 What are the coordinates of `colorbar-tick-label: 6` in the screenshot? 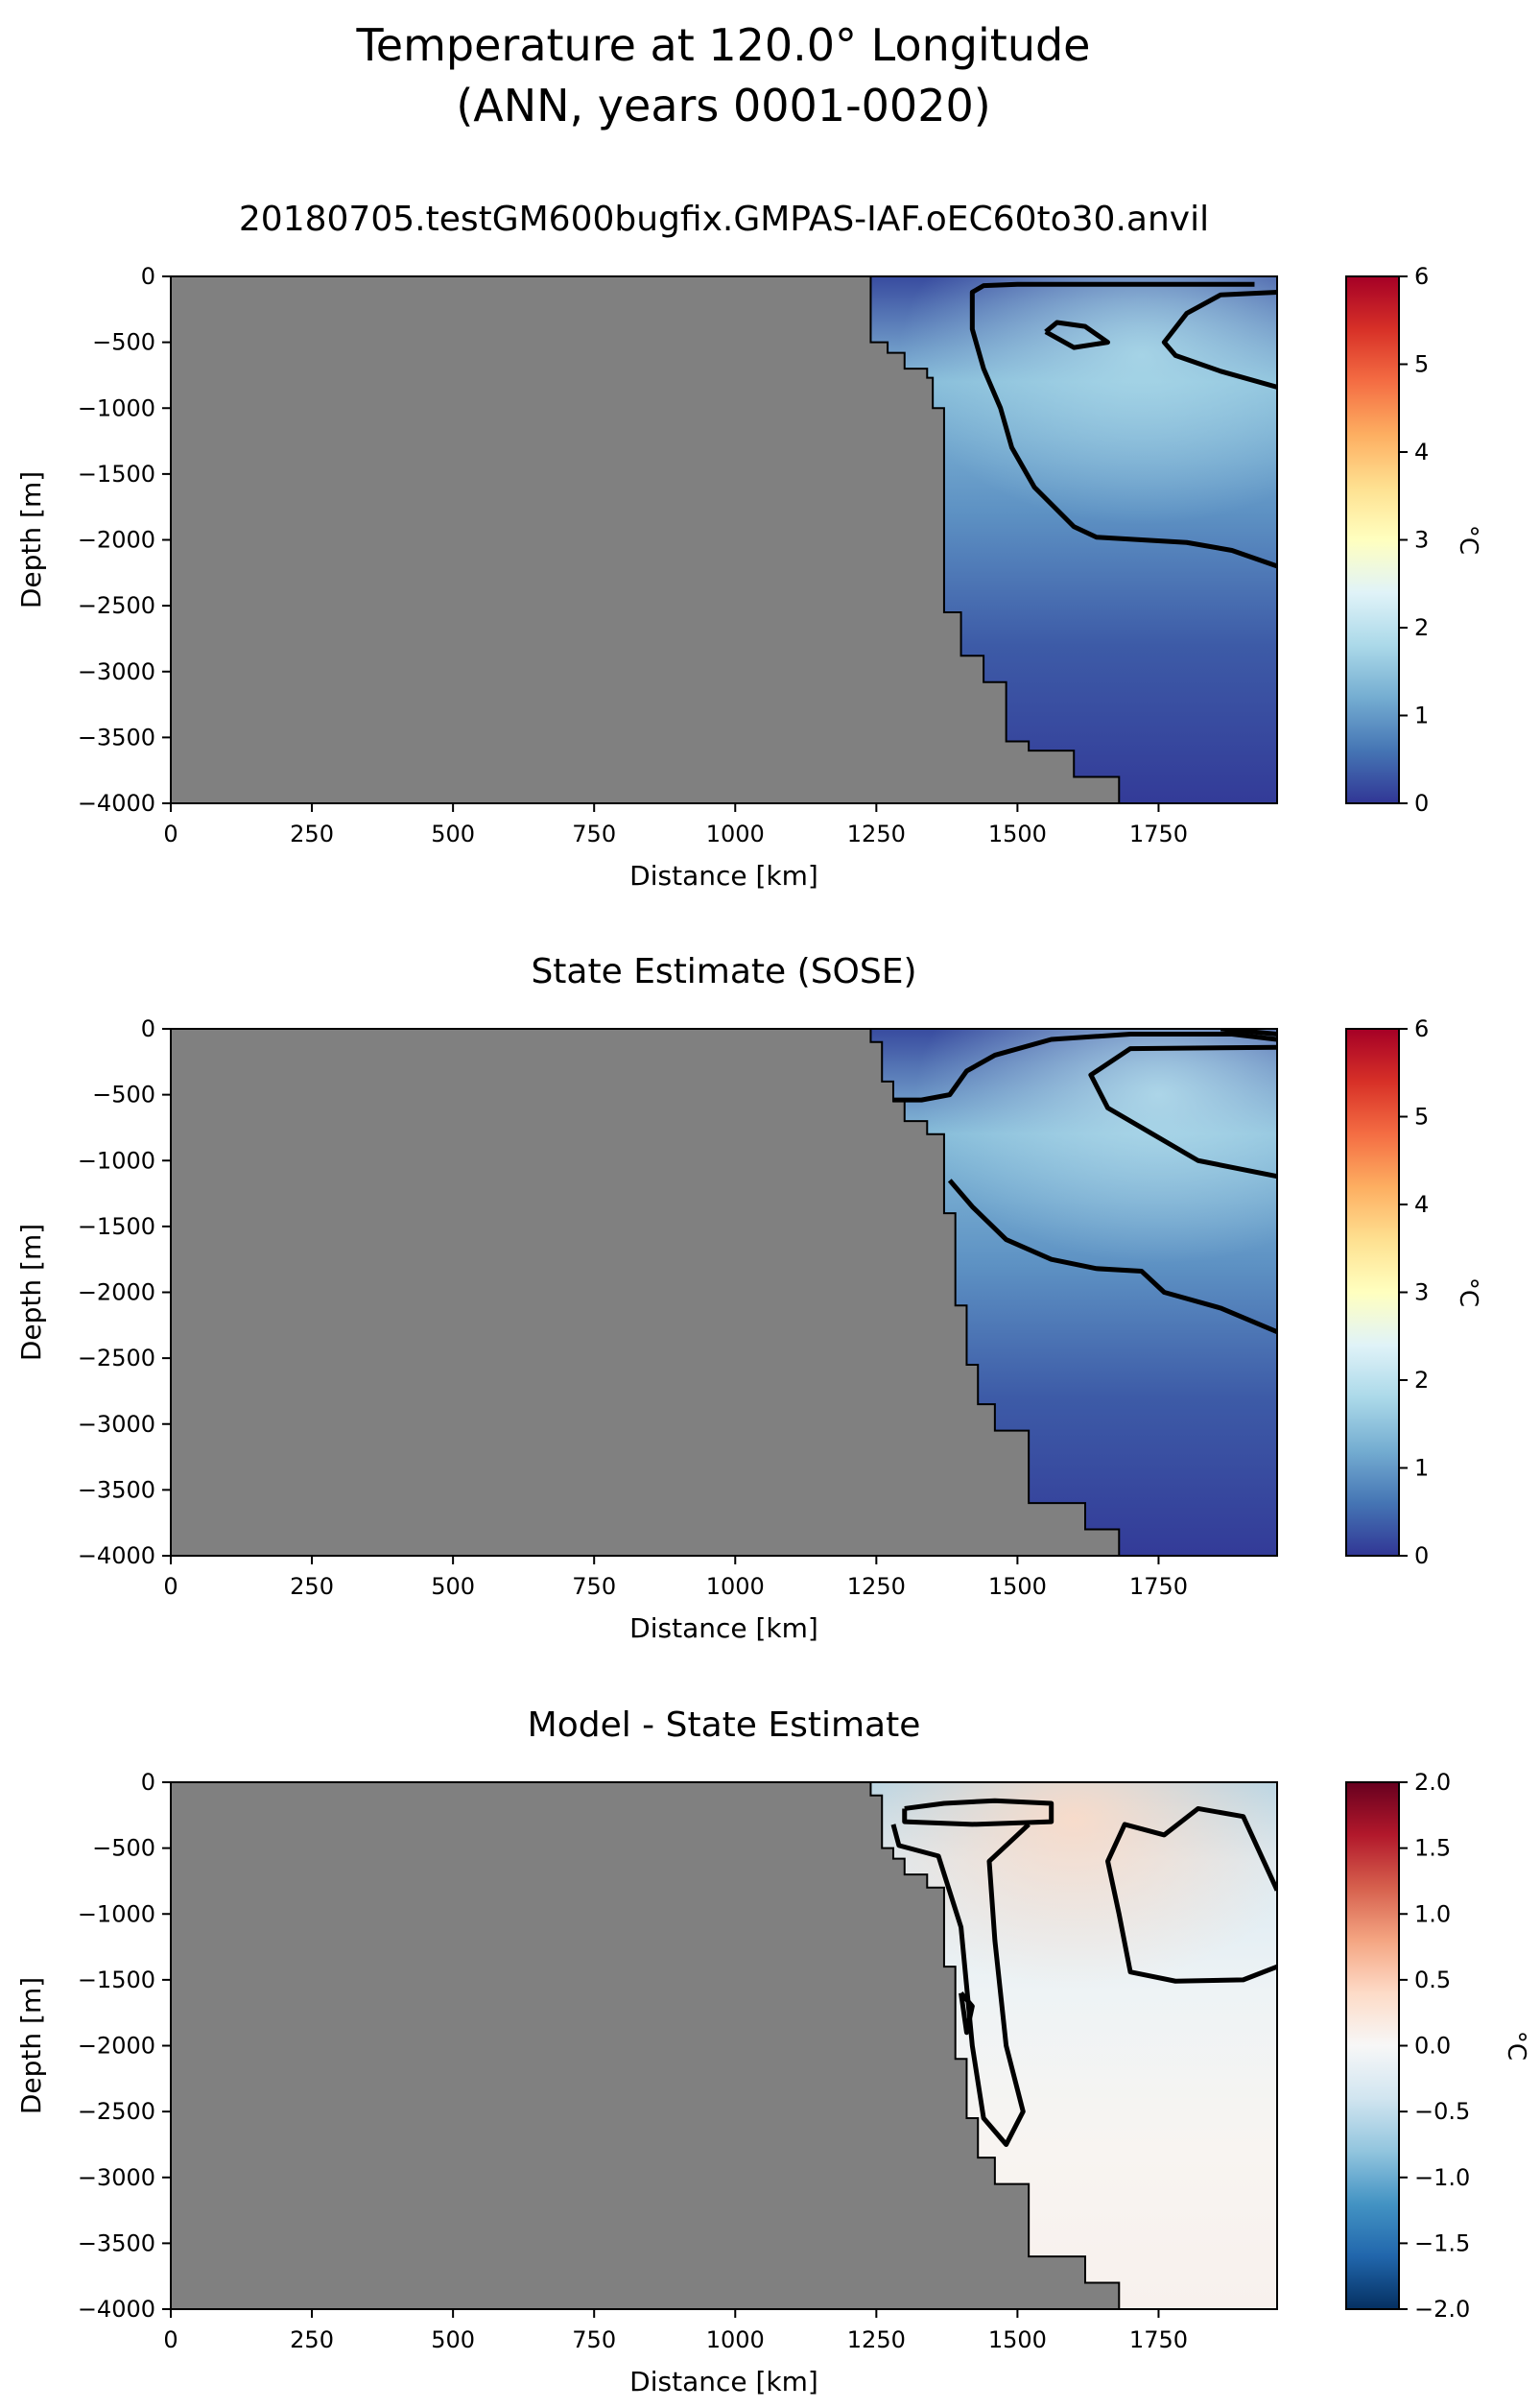 It's located at (1421, 1028).